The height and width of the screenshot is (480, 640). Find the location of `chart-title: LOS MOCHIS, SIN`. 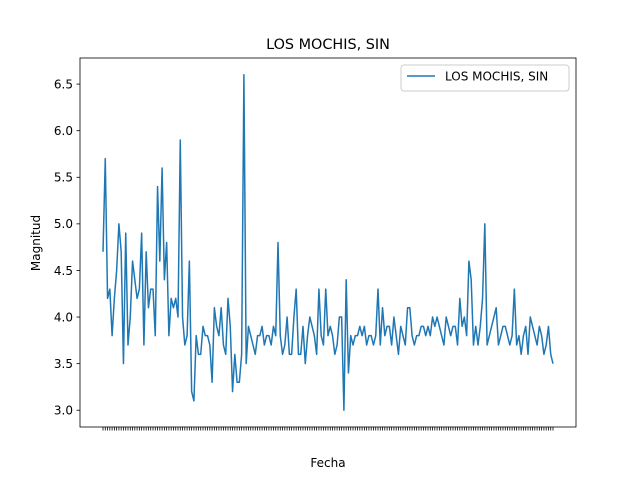

chart-title: LOS MOCHIS, SIN is located at coordinates (328, 45).